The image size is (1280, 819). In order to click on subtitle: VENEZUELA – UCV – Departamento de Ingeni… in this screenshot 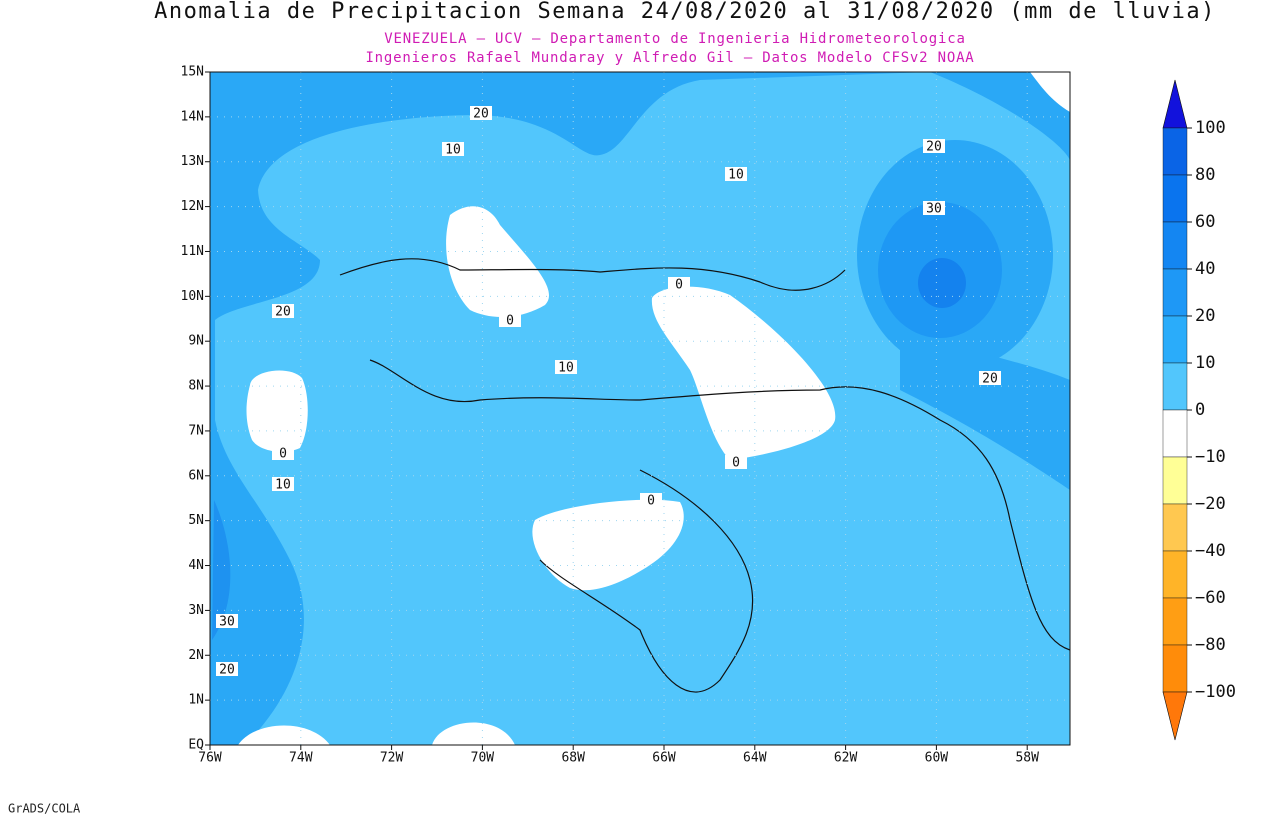, I will do `click(674, 39)`.